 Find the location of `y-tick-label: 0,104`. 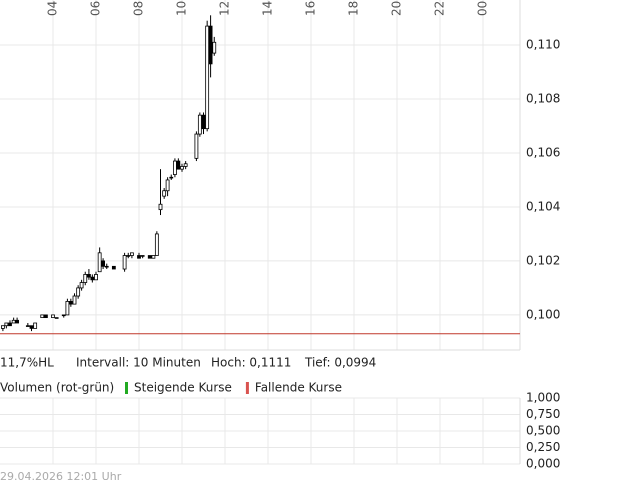

y-tick-label: 0,104 is located at coordinates (543, 206).